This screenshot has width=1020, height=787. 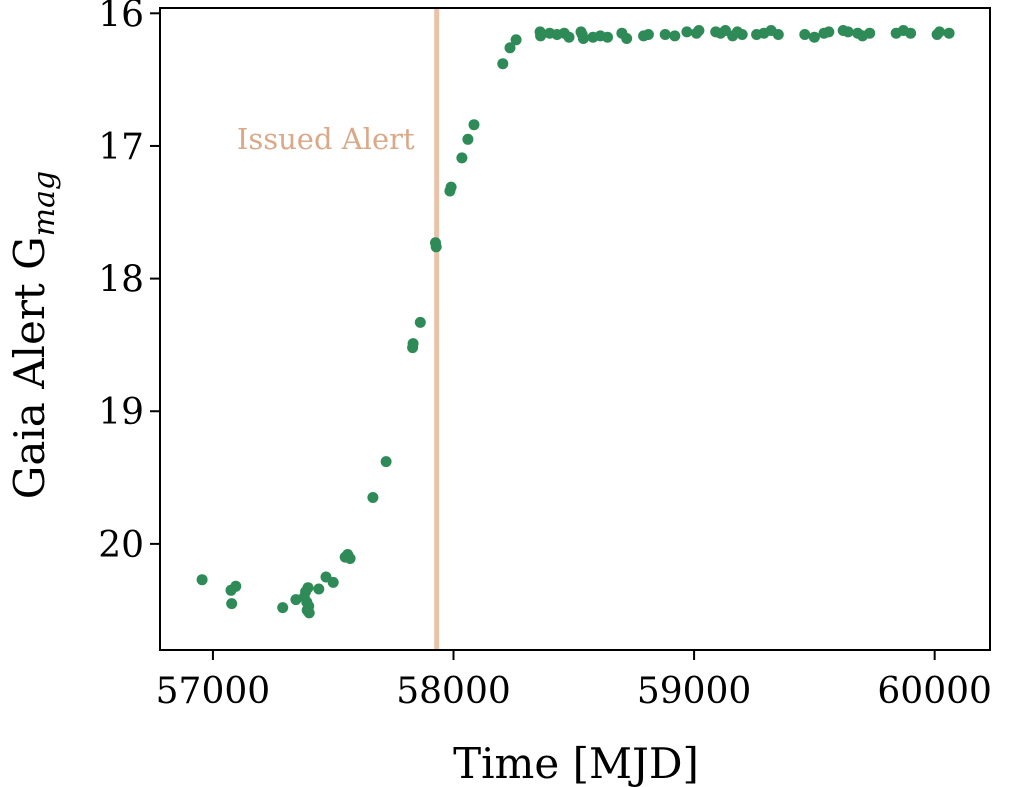 I want to click on x-axis-ticks: 57000 58000 59000 60000, so click(x=574, y=681).